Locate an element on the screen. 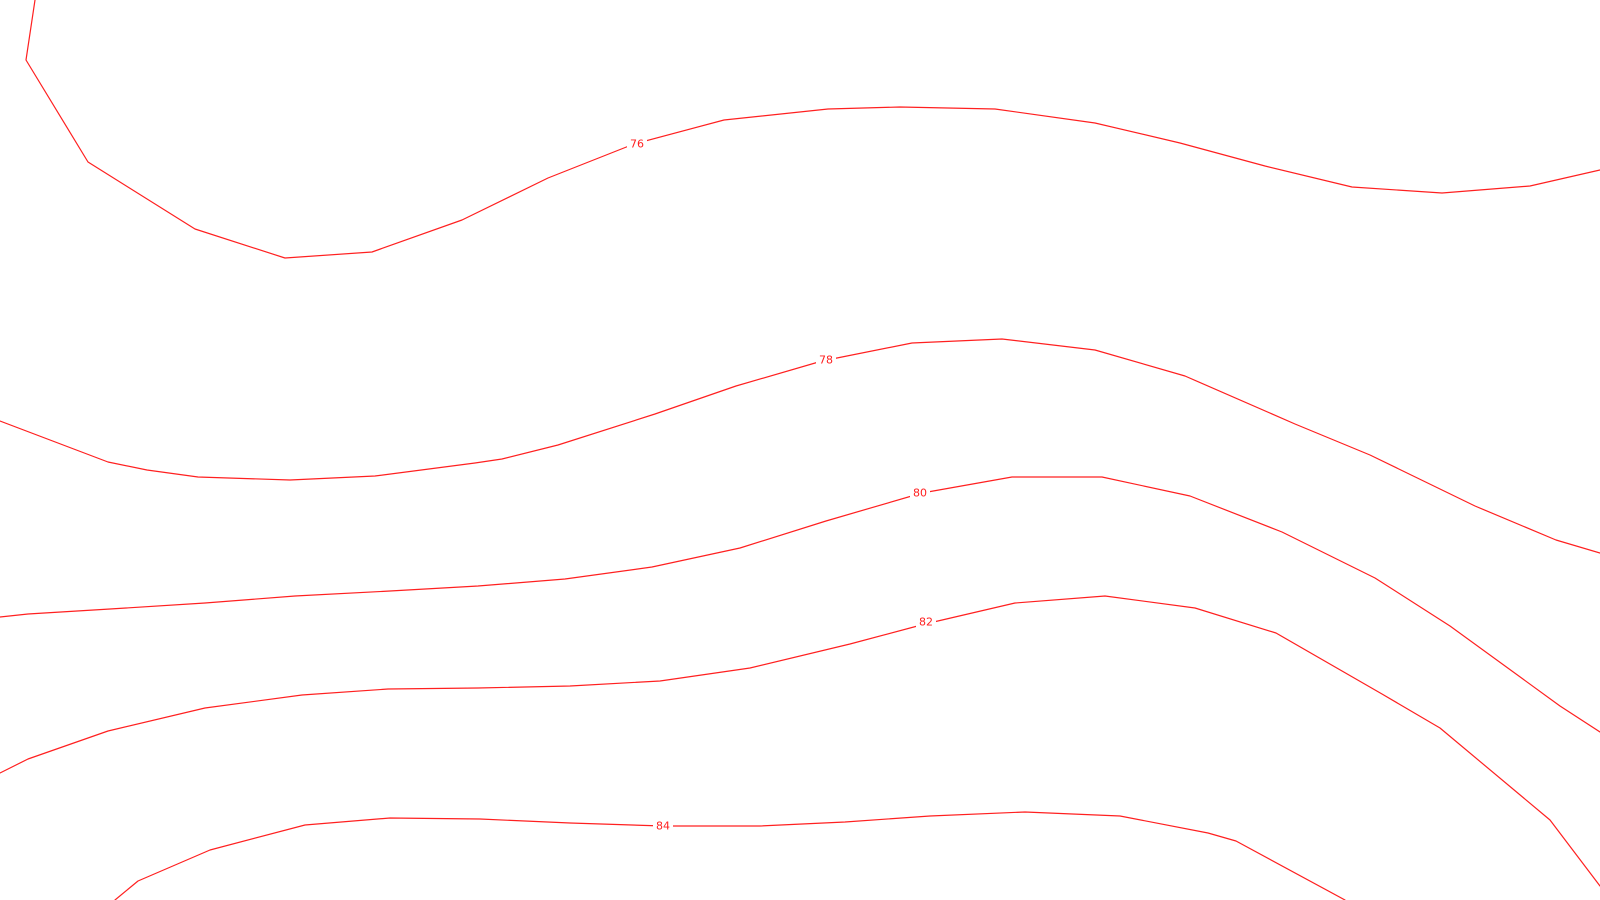  contour-label-76: 76 is located at coordinates (637, 144).